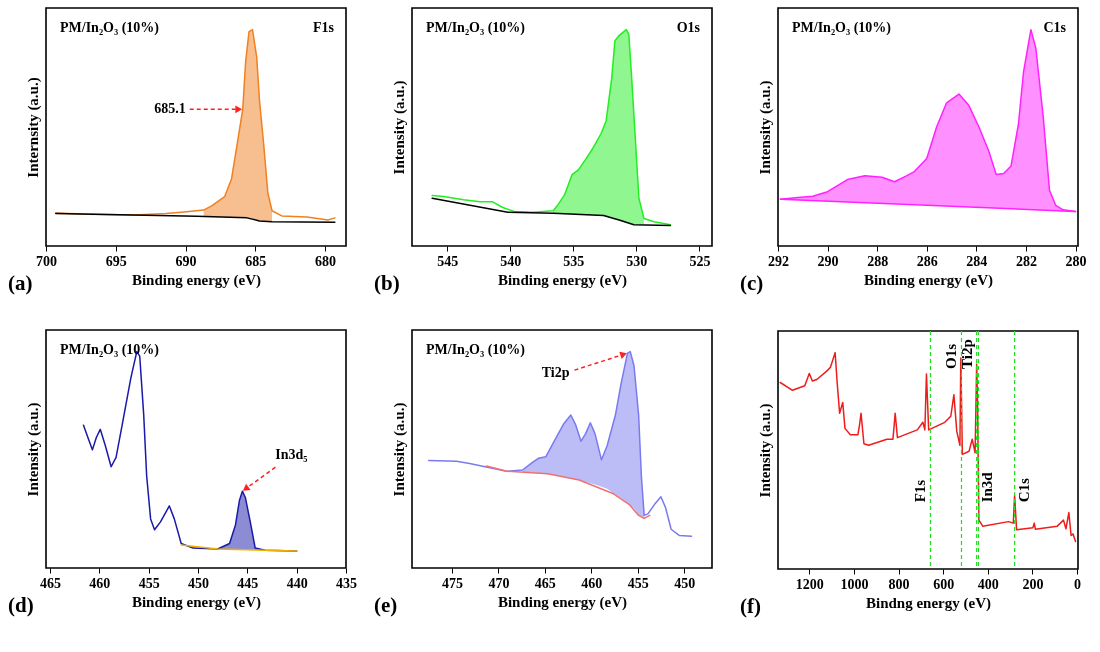  What do you see at coordinates (637, 261) in the screenshot?
I see `x-tick-label: 530` at bounding box center [637, 261].